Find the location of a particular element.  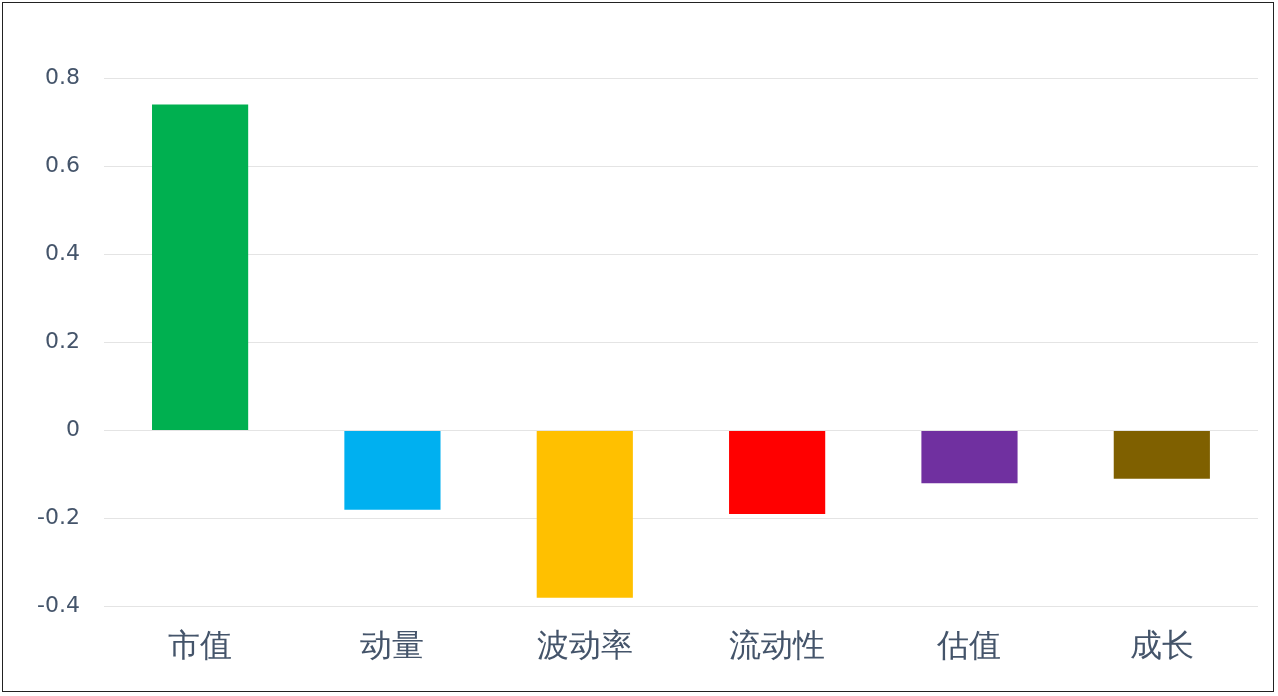

x-tick-label: 估值 is located at coordinates (969, 645).